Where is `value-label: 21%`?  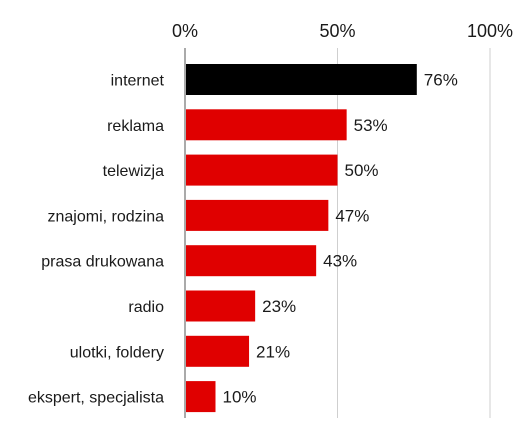 value-label: 21% is located at coordinates (273, 351).